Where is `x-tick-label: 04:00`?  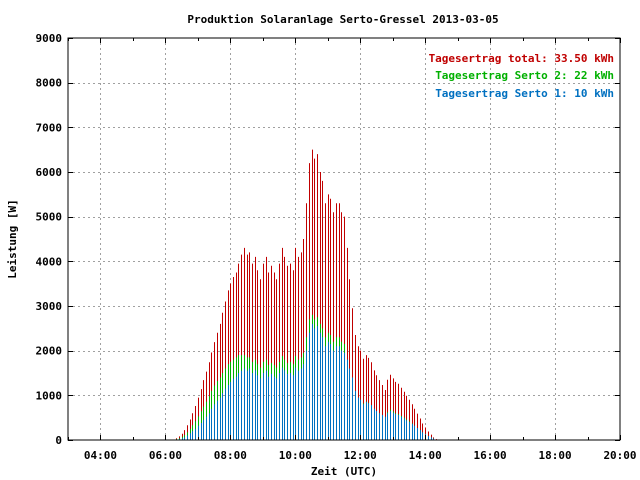 x-tick-label: 04:00 is located at coordinates (100, 455).